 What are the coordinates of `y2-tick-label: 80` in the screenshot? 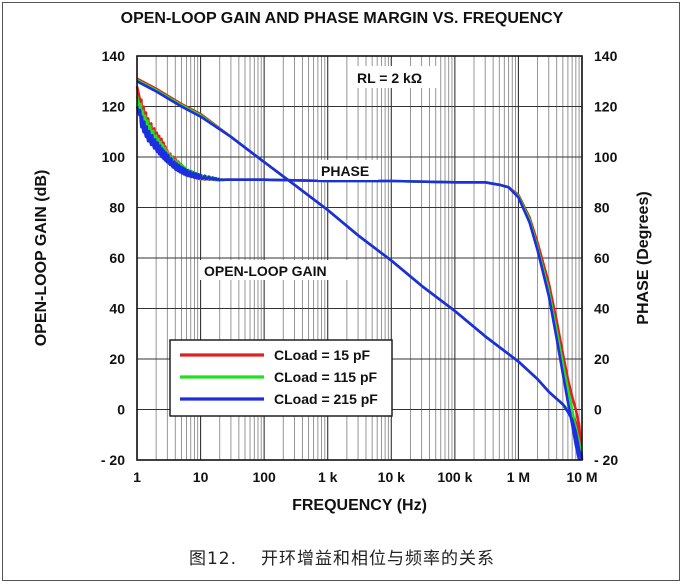 It's located at (602, 208).